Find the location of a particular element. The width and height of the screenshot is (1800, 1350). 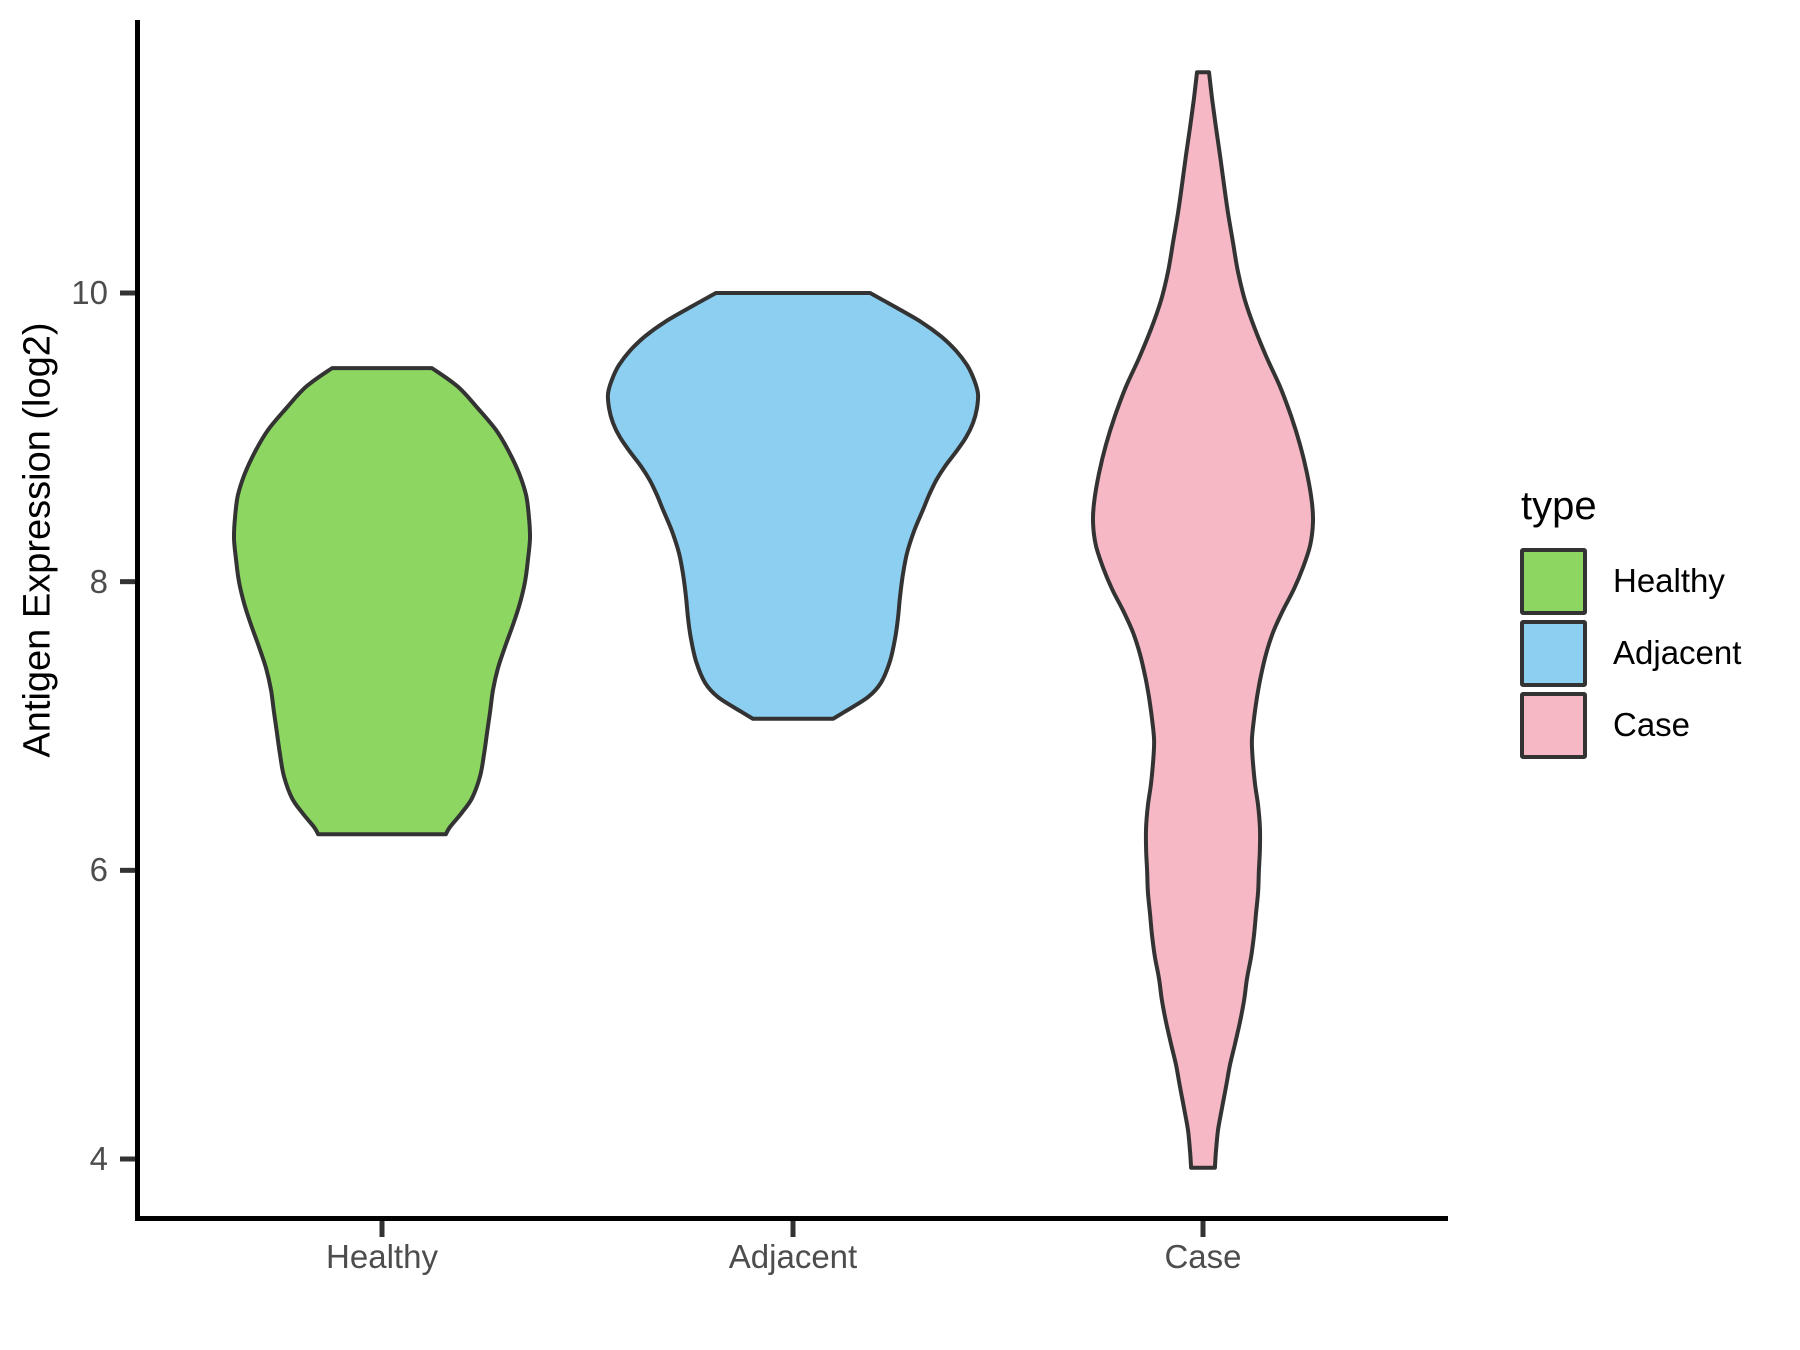

legend-title: type is located at coordinates (1559, 506).